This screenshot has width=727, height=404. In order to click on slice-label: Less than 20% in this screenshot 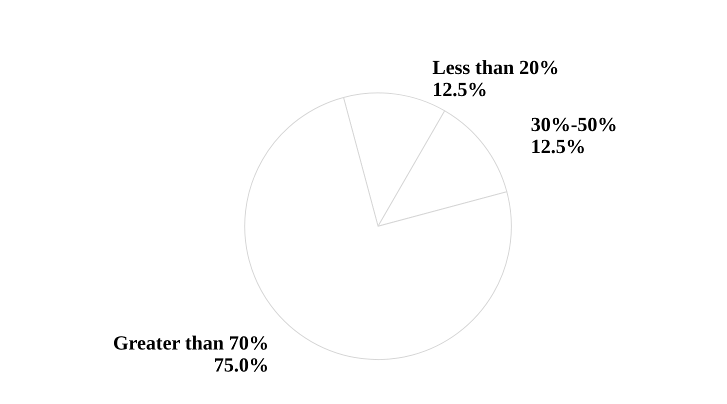, I will do `click(496, 68)`.